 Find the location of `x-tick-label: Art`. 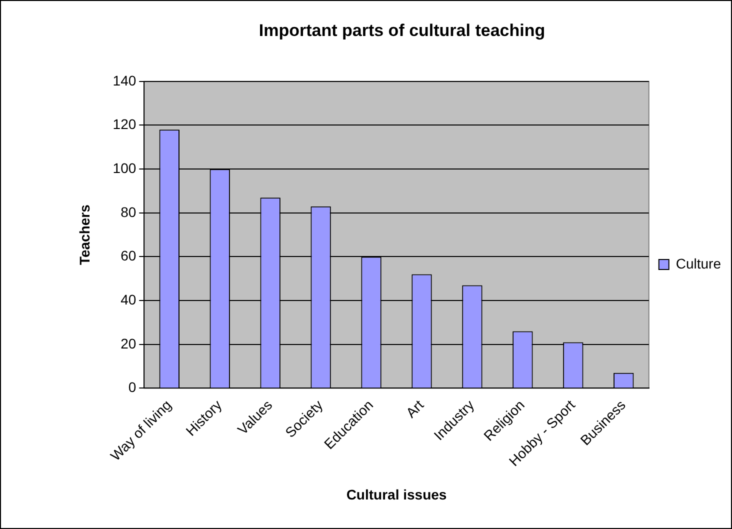

x-tick-label: Art is located at coordinates (414, 408).